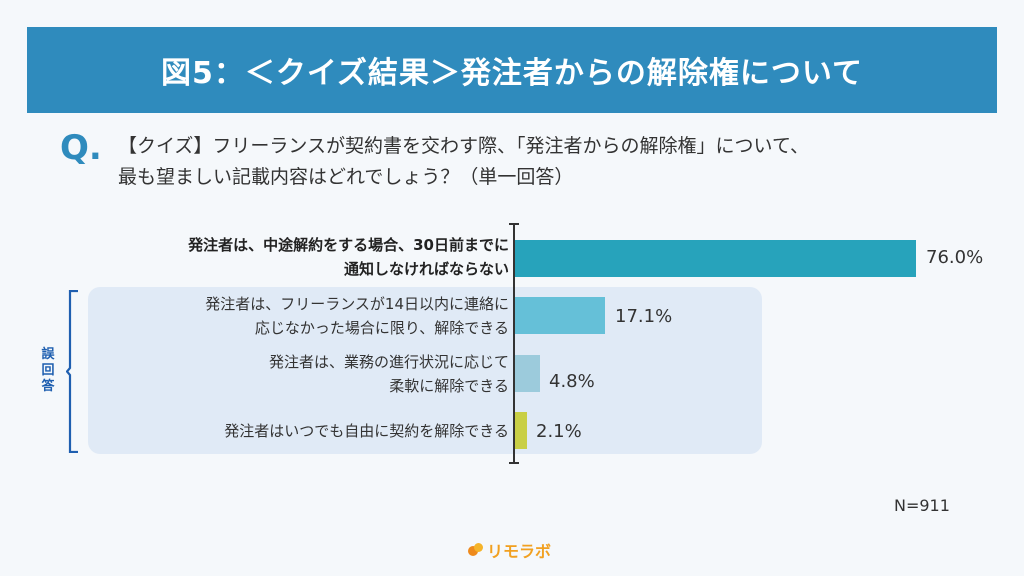 The image size is (1024, 576). What do you see at coordinates (464, 146) in the screenshot?
I see `question-line-1: 【クイズ】フリーランスが契約書を交わす際、「発注者からの解除権」について、` at bounding box center [464, 146].